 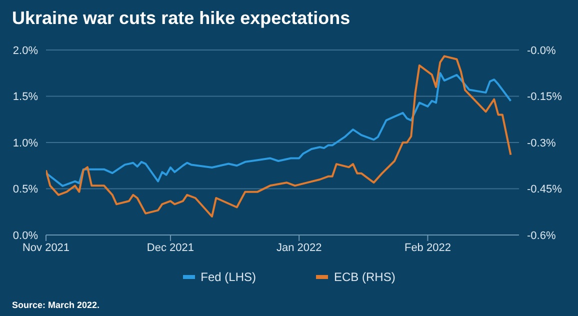 I want to click on chart-title: Ukraine war cuts rate hike expectations, so click(x=181, y=18).